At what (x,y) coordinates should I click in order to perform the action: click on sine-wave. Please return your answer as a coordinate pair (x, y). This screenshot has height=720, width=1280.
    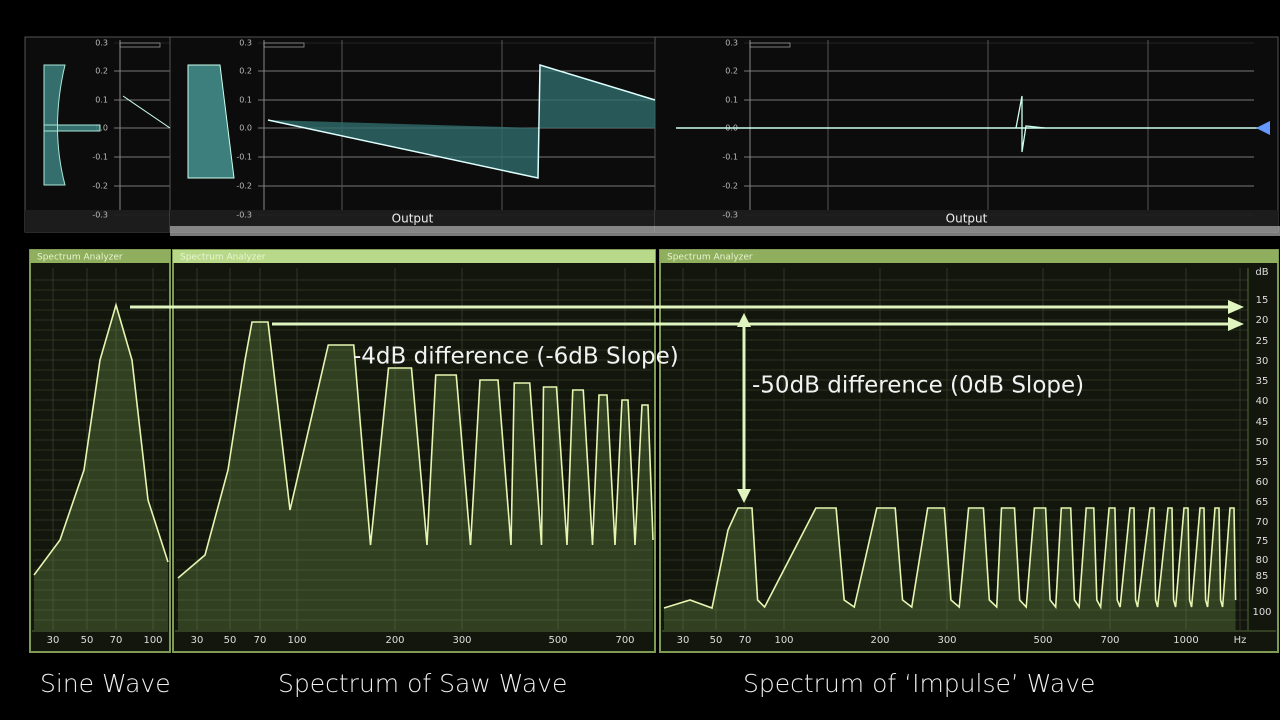
    Looking at the image, I should click on (146, 112).